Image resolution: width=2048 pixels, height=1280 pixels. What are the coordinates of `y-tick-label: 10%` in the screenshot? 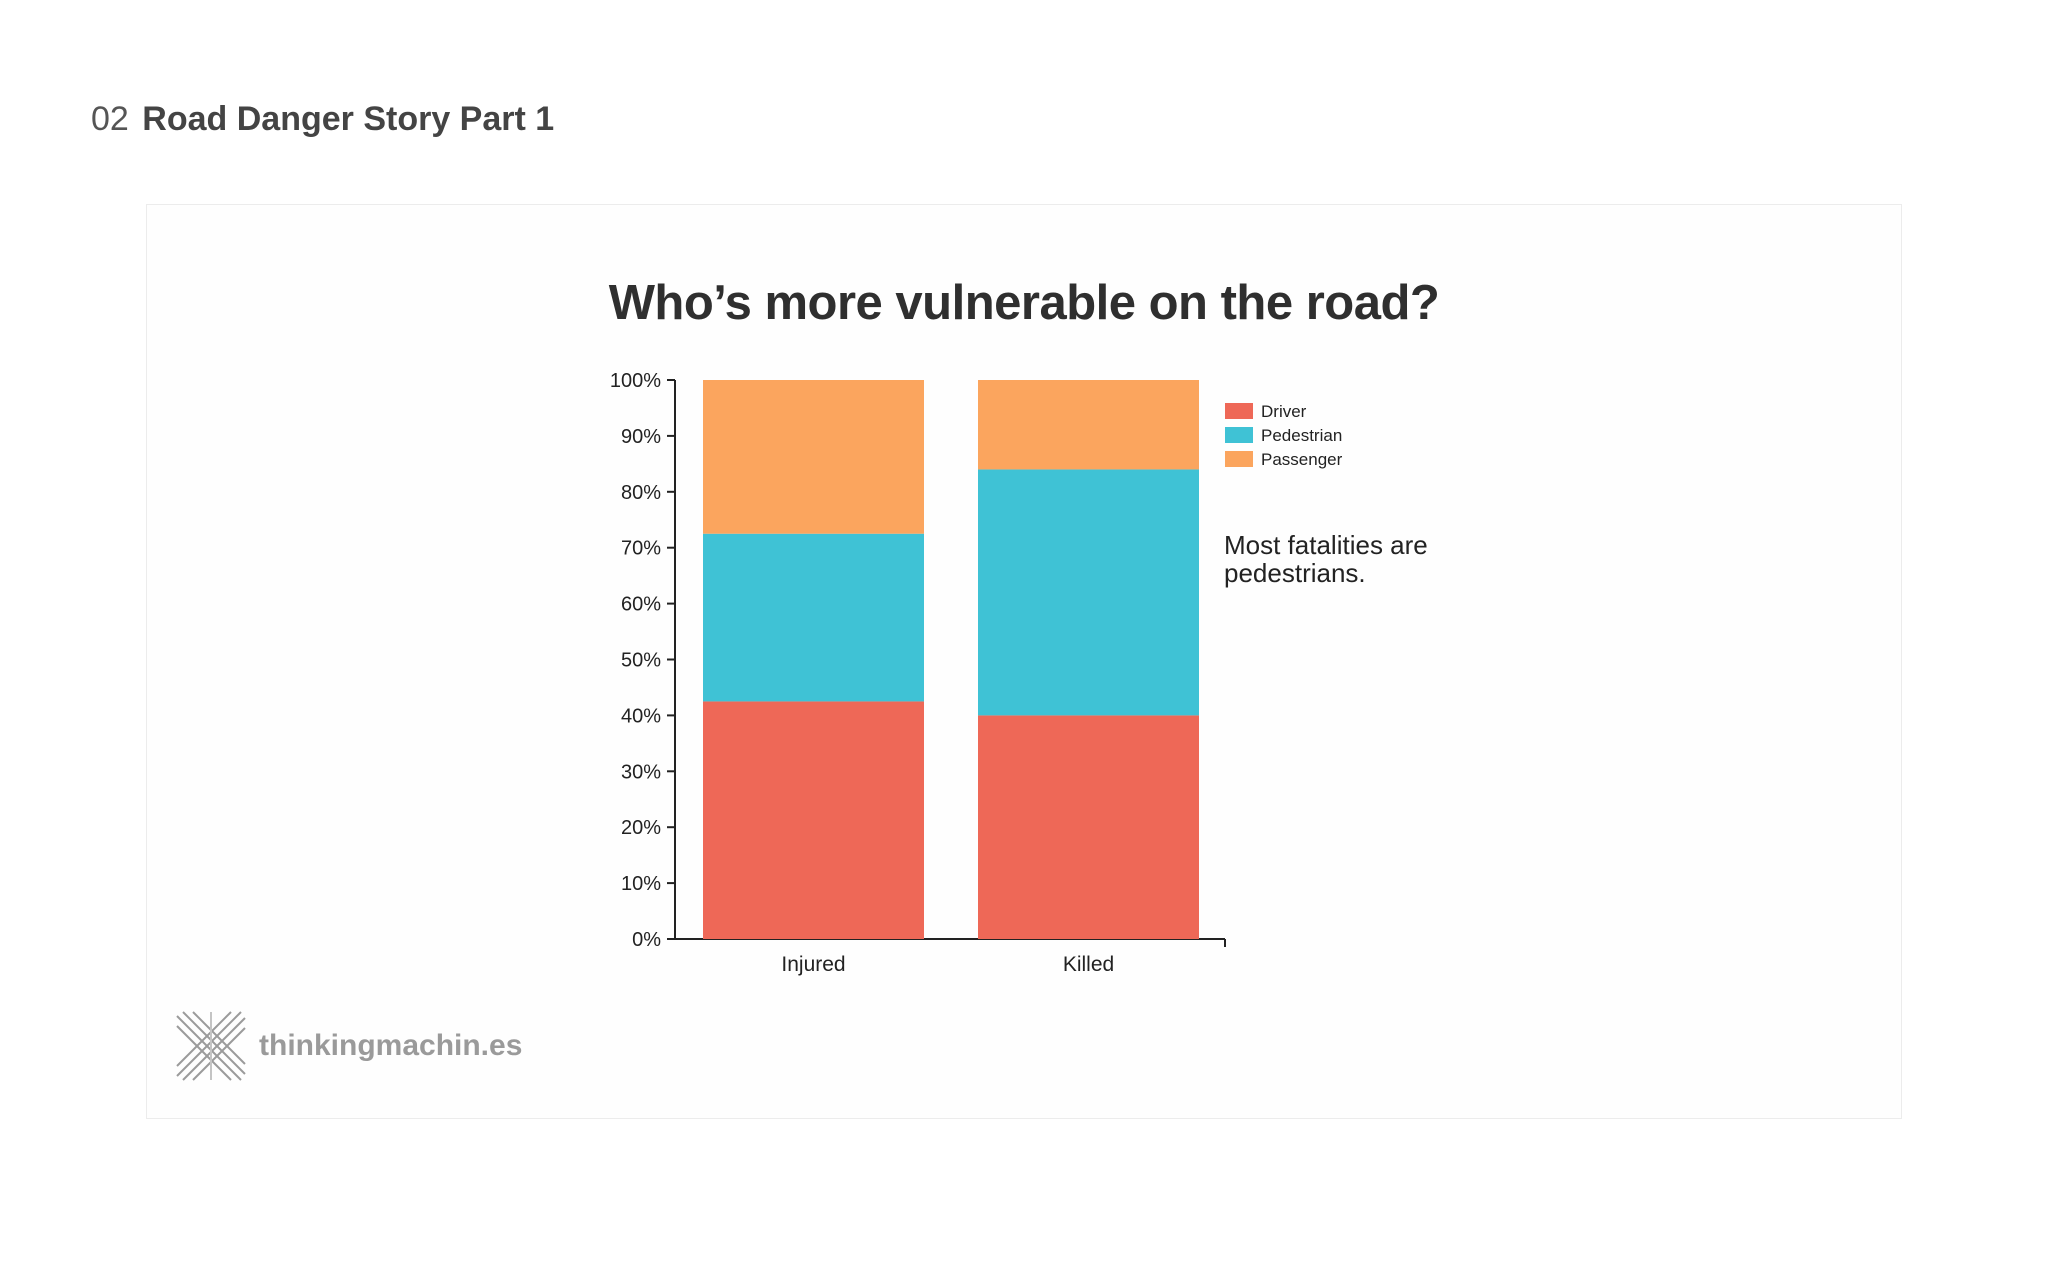 It's located at (641, 884).